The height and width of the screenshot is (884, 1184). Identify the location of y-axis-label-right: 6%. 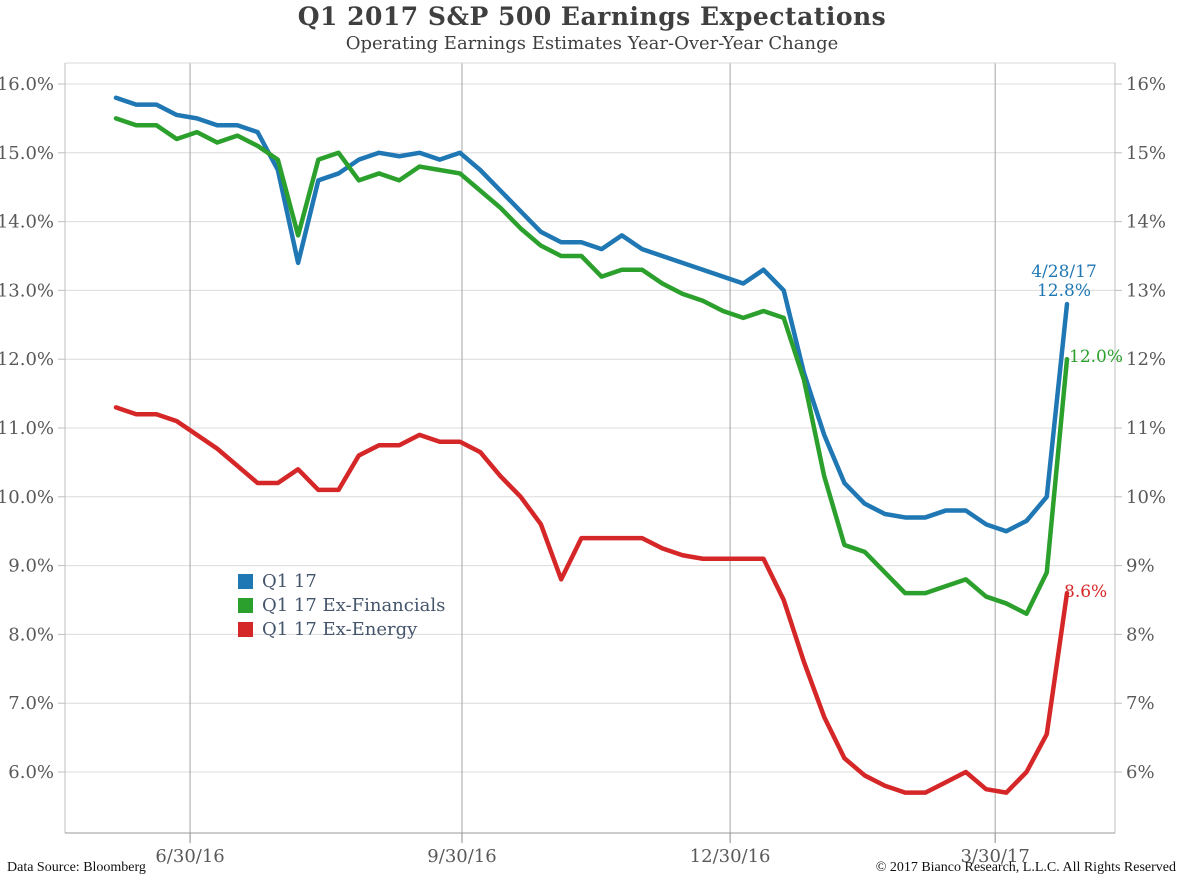
(1140, 772).